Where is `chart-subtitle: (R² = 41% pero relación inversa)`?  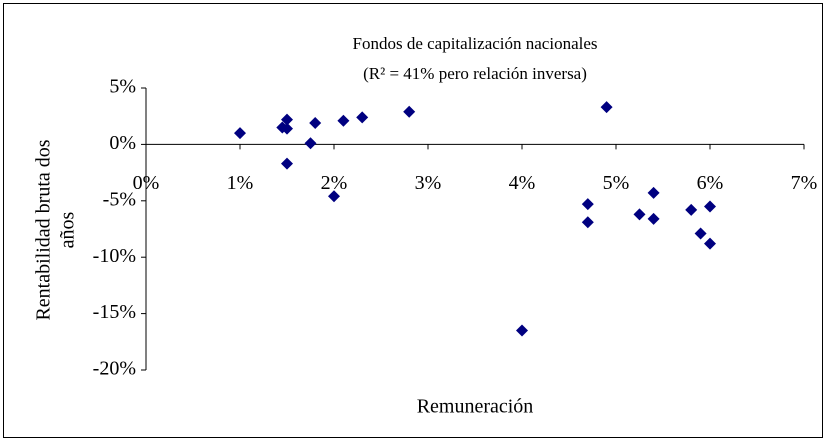
chart-subtitle: (R² = 41% pero relación inversa) is located at coordinates (475, 73).